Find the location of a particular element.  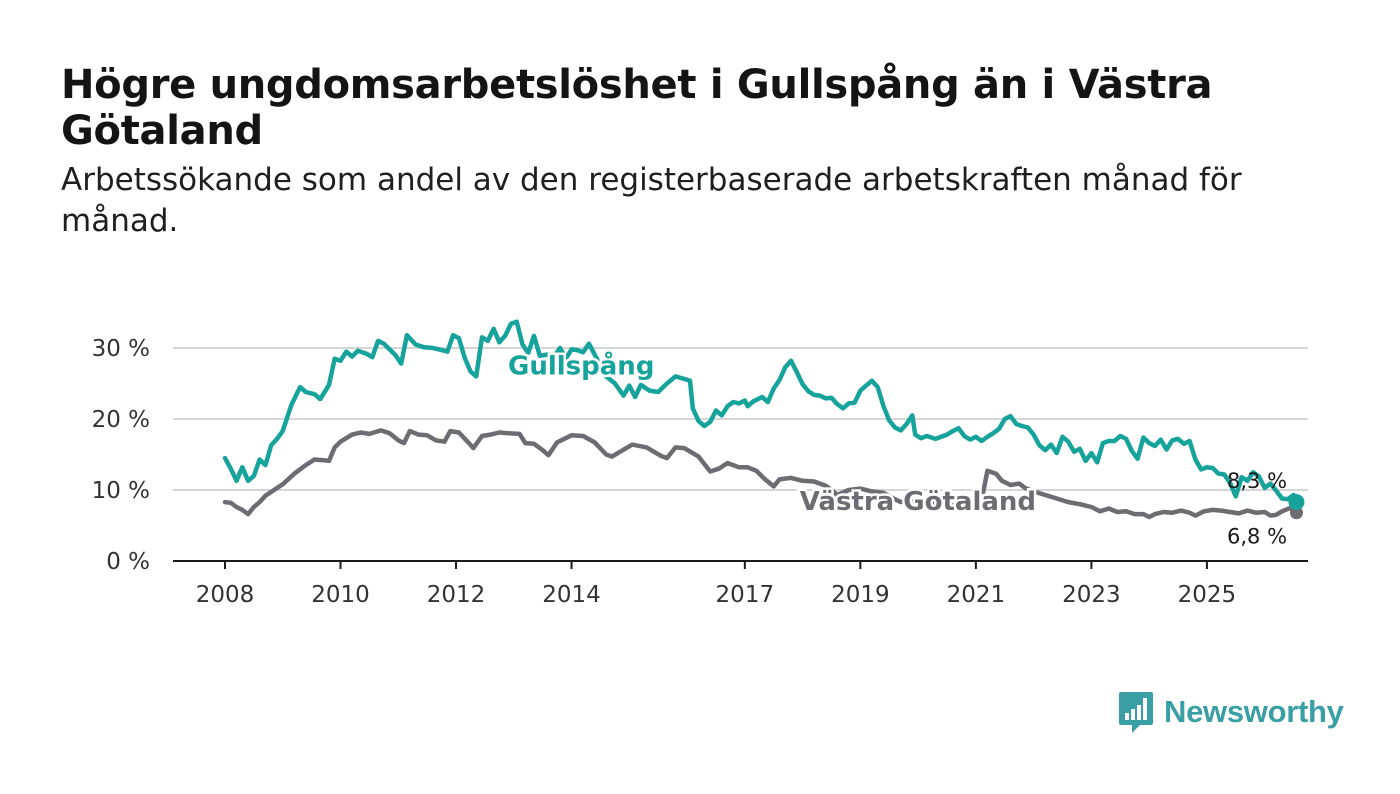

x-tick-label: 2017 is located at coordinates (745, 595).